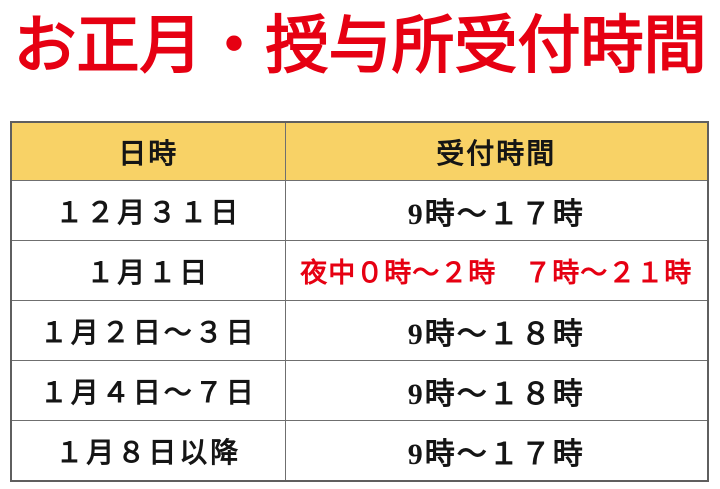 This screenshot has width=720, height=489. What do you see at coordinates (496, 151) in the screenshot?
I see `header-time: 受付時間` at bounding box center [496, 151].